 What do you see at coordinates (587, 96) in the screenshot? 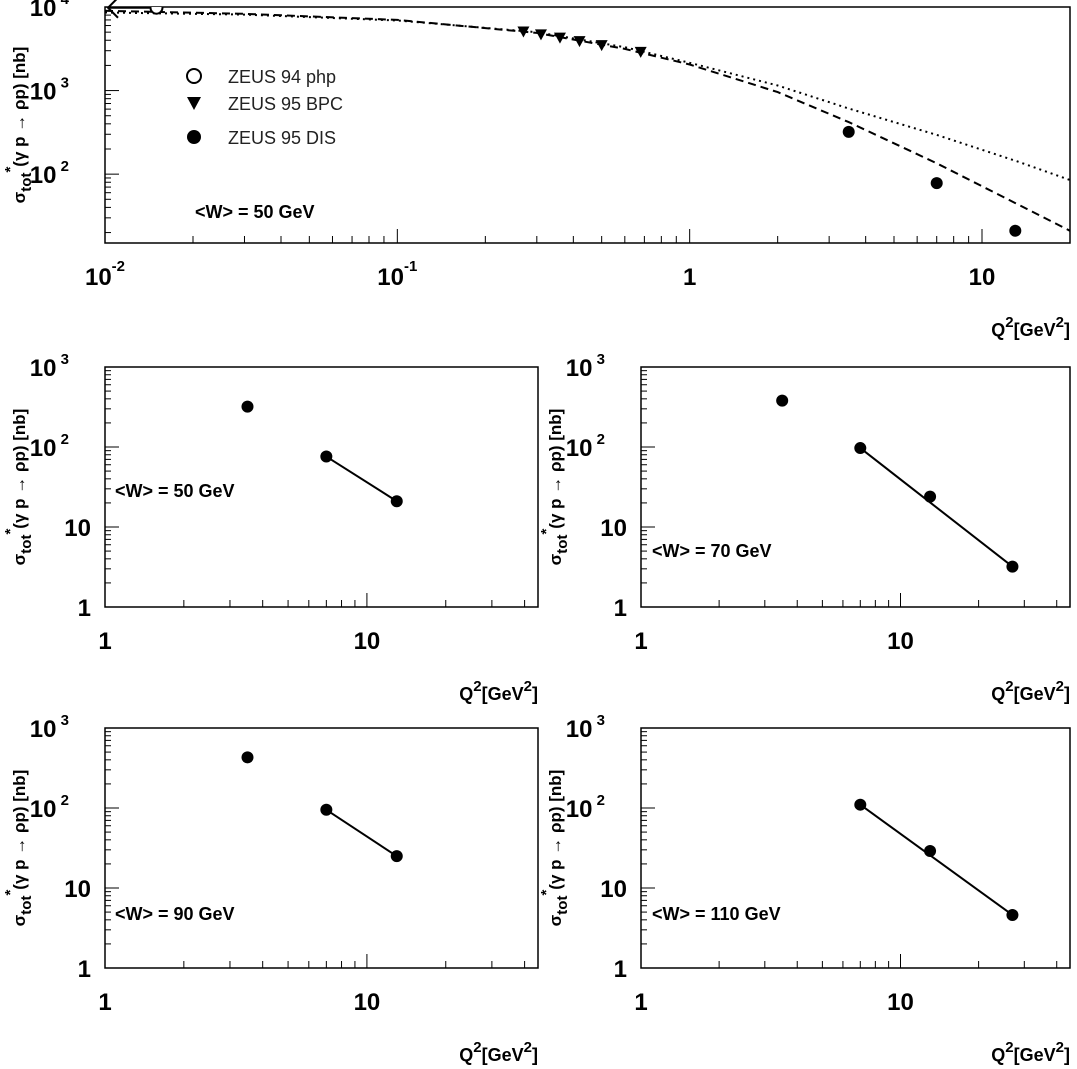
I see `dotted-model-curve` at bounding box center [587, 96].